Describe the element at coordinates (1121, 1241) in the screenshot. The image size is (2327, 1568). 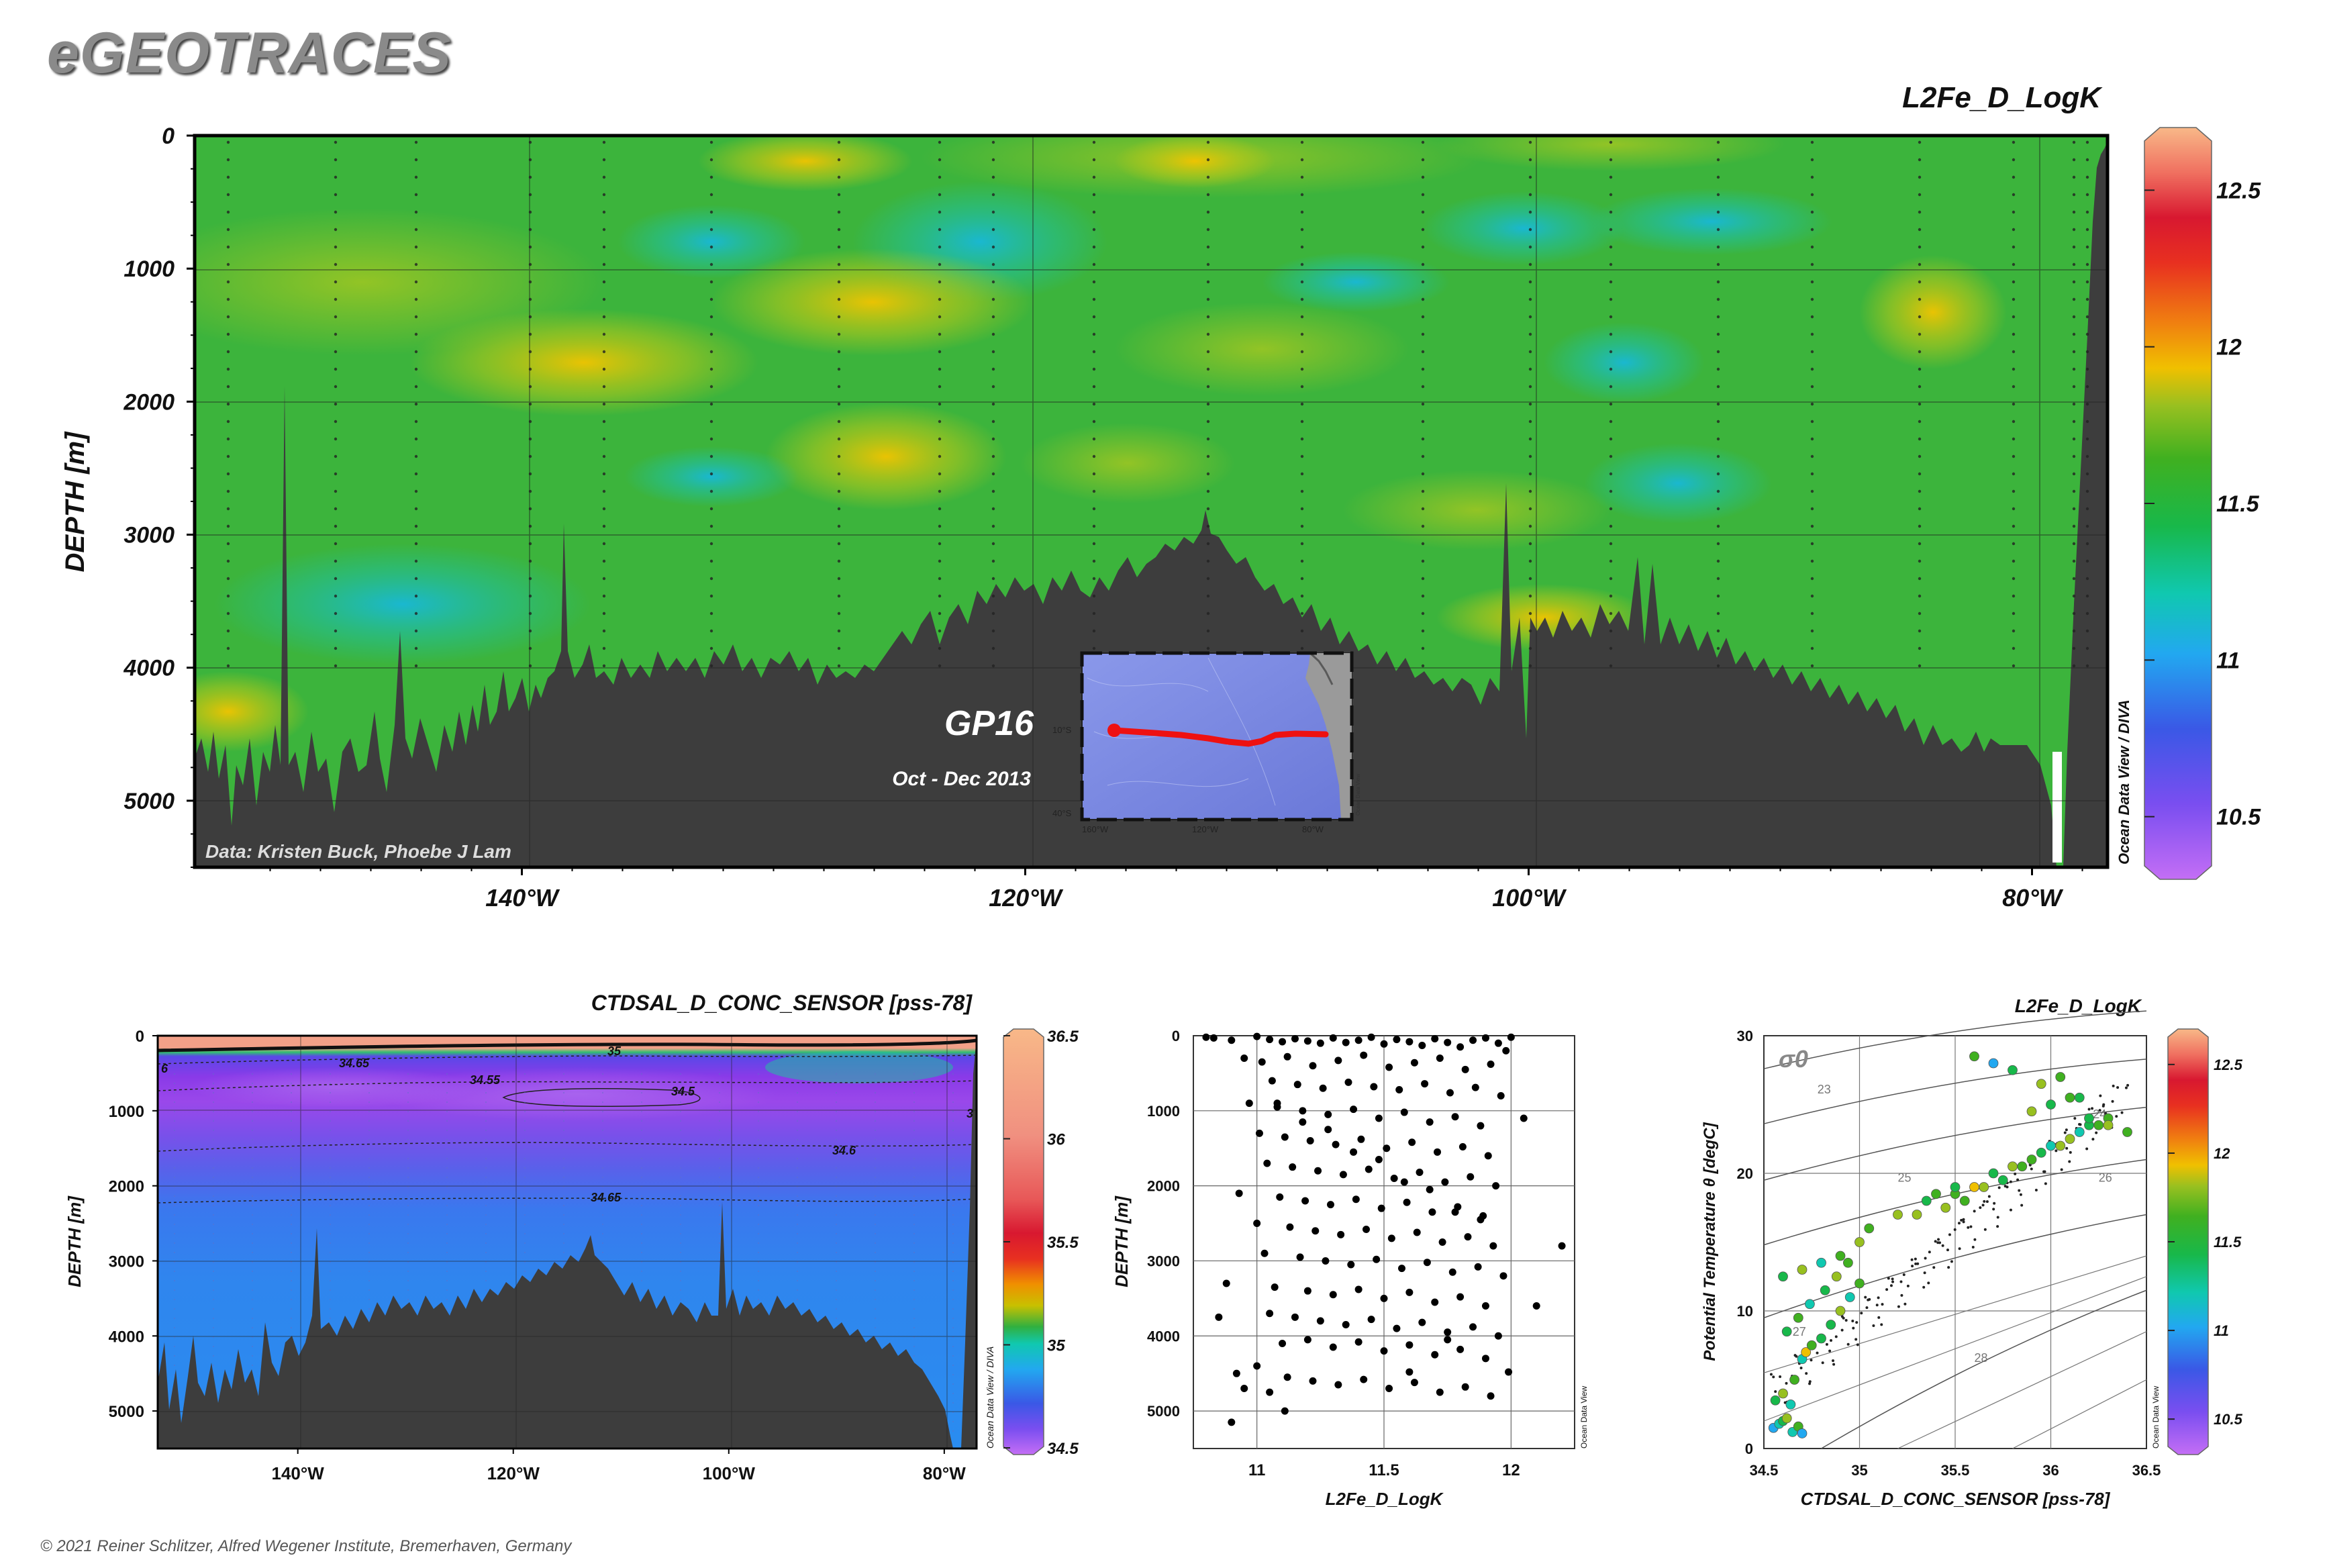
I see `depth-scatter-y-label: DEPTH [m]` at that location.